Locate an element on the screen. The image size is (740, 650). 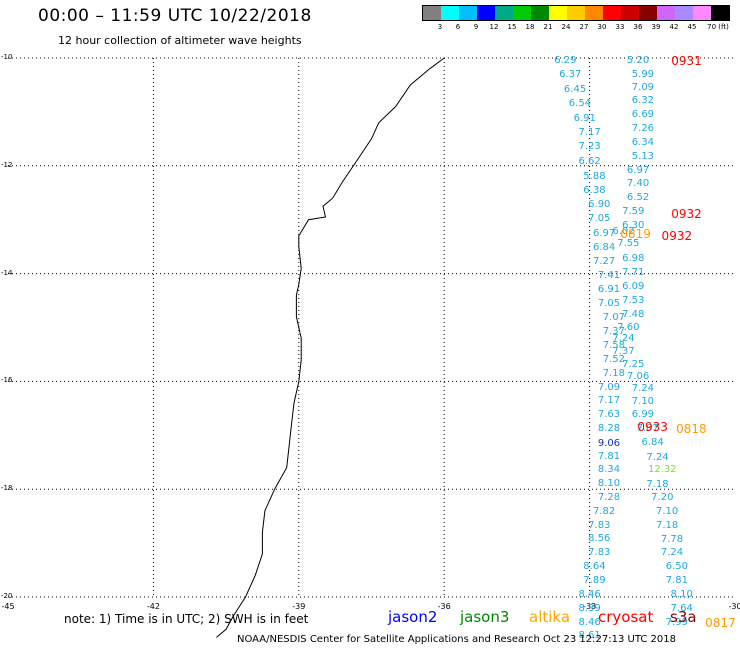
legend-label: 3 is located at coordinates (440, 27).